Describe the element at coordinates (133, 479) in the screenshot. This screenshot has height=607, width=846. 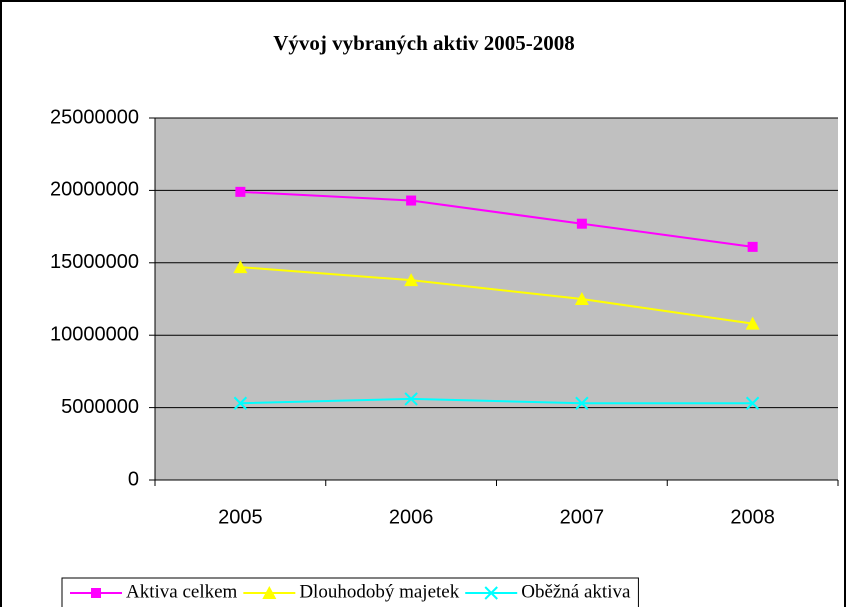
I see `y-tick-label: 0` at that location.